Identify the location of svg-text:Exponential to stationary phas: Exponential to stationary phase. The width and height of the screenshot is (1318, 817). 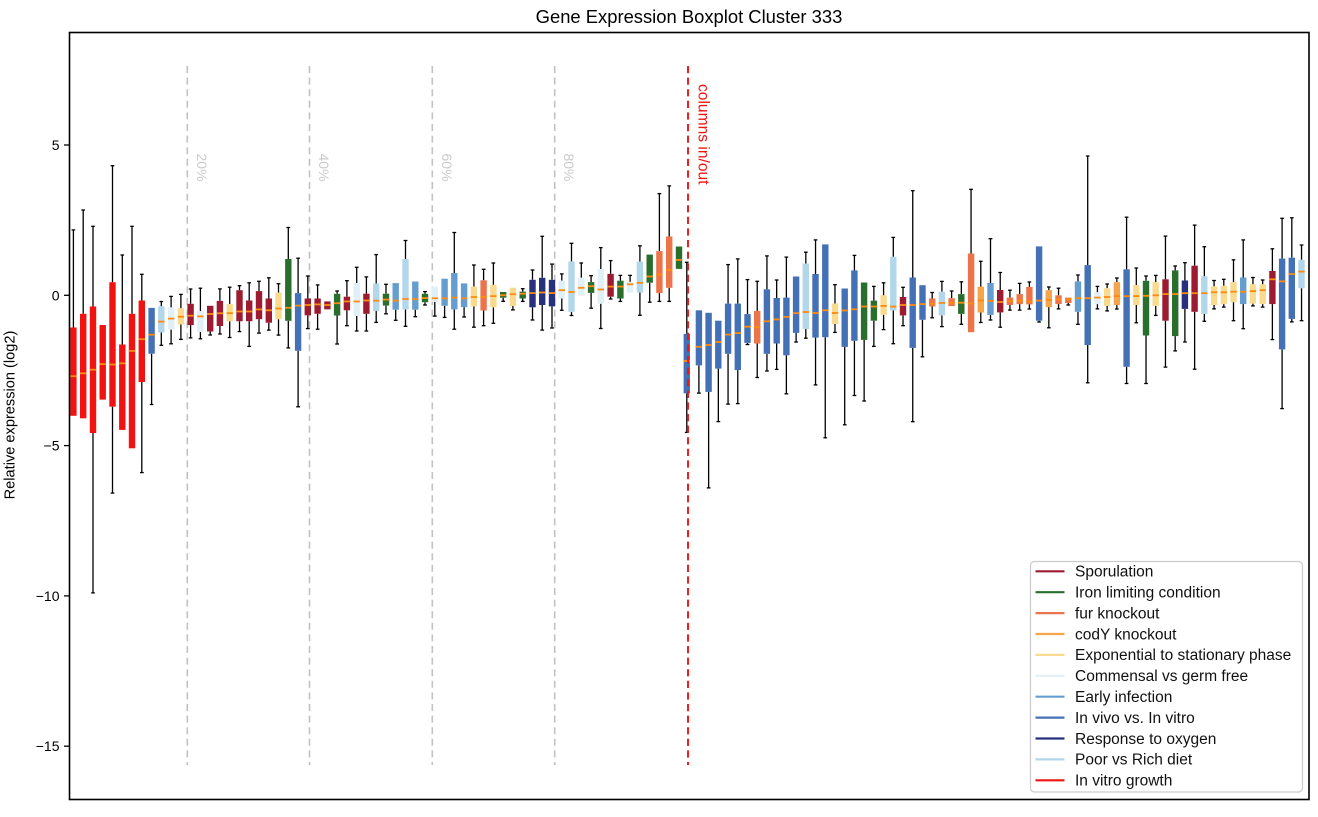
(1183, 655).